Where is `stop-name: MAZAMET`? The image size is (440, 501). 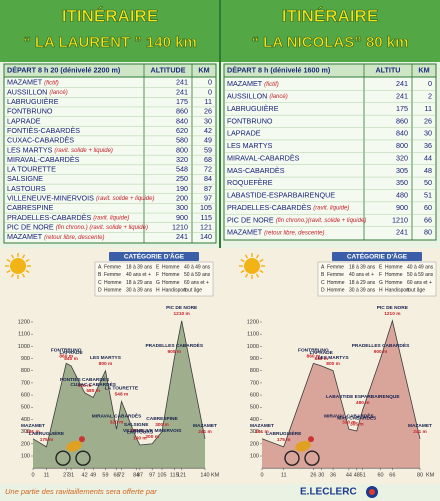 stop-name: MAZAMET is located at coordinates (245, 232).